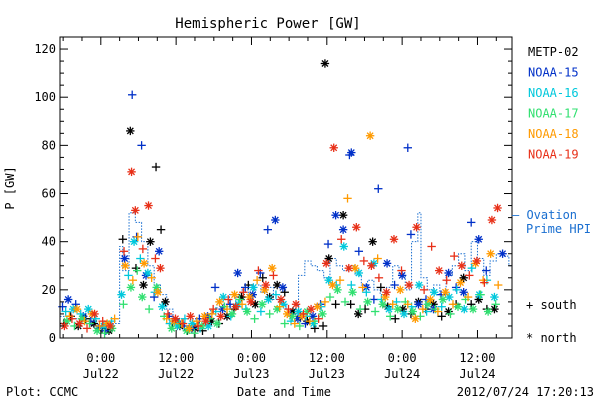 This screenshot has height=400, width=600. Describe the element at coordinates (553, 155) in the screenshot. I see `legend-entry-noaa-19: NOAA-19` at that location.